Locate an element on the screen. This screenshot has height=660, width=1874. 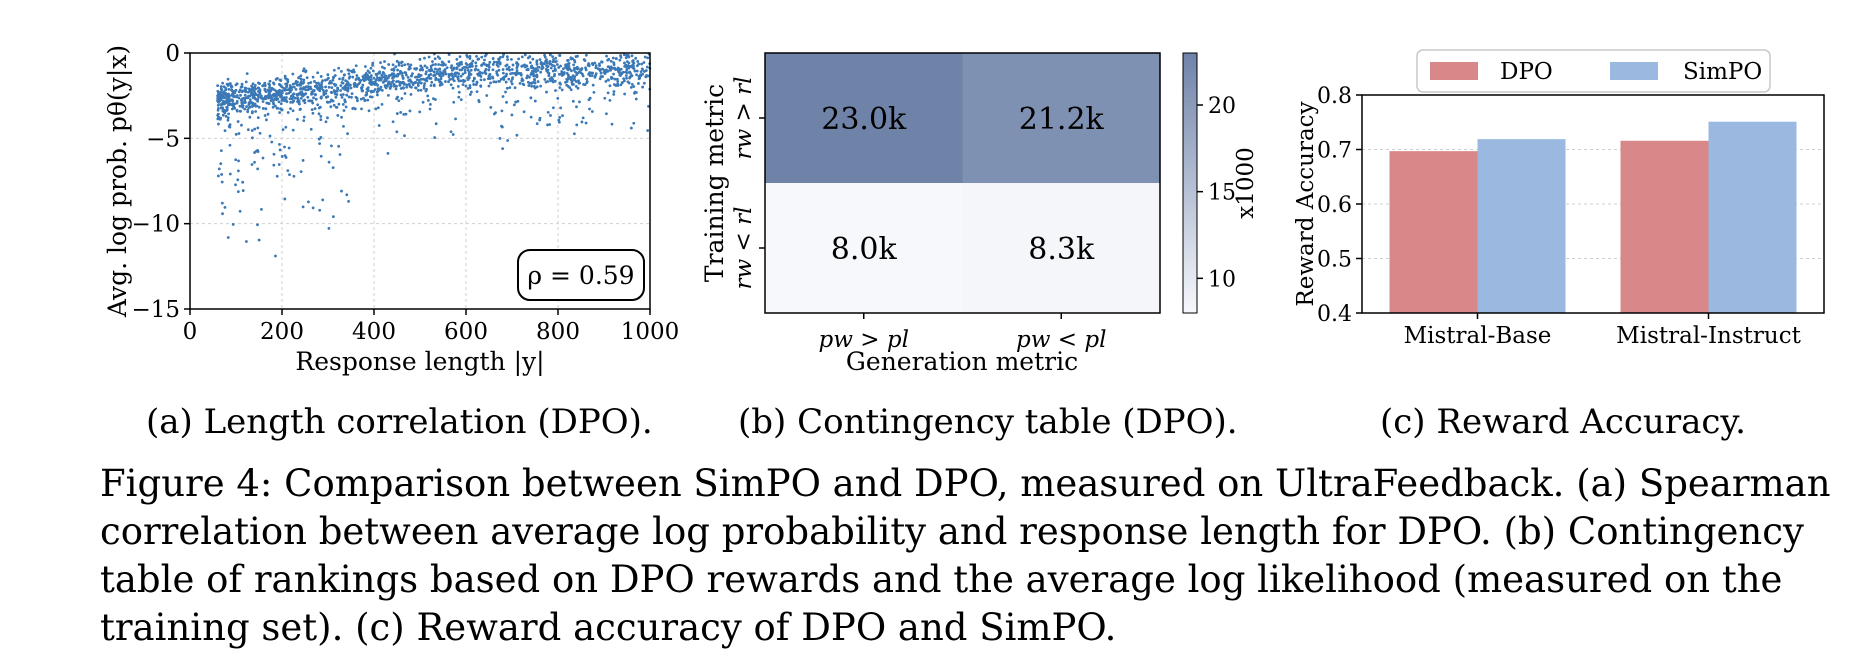
y-axis-label-a: Avg. log prob. pθ(y|x) is located at coordinates (118, 181).